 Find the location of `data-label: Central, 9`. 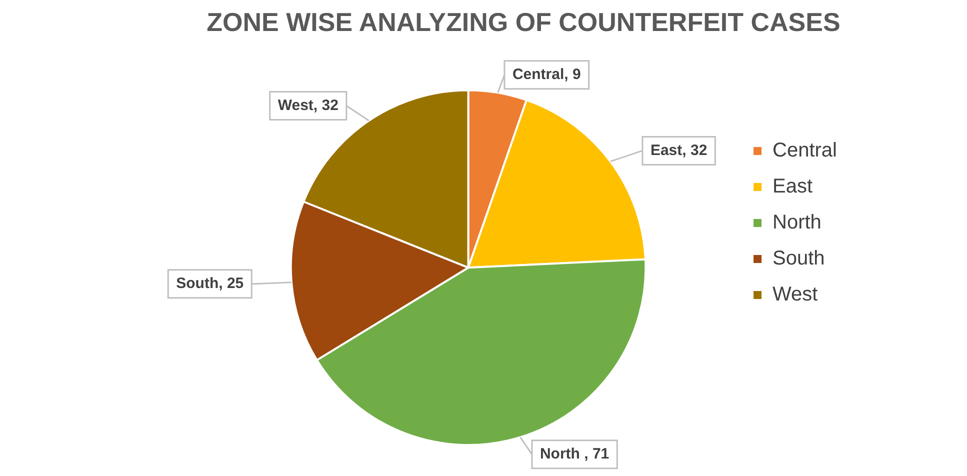

data-label: Central, 9 is located at coordinates (546, 75).